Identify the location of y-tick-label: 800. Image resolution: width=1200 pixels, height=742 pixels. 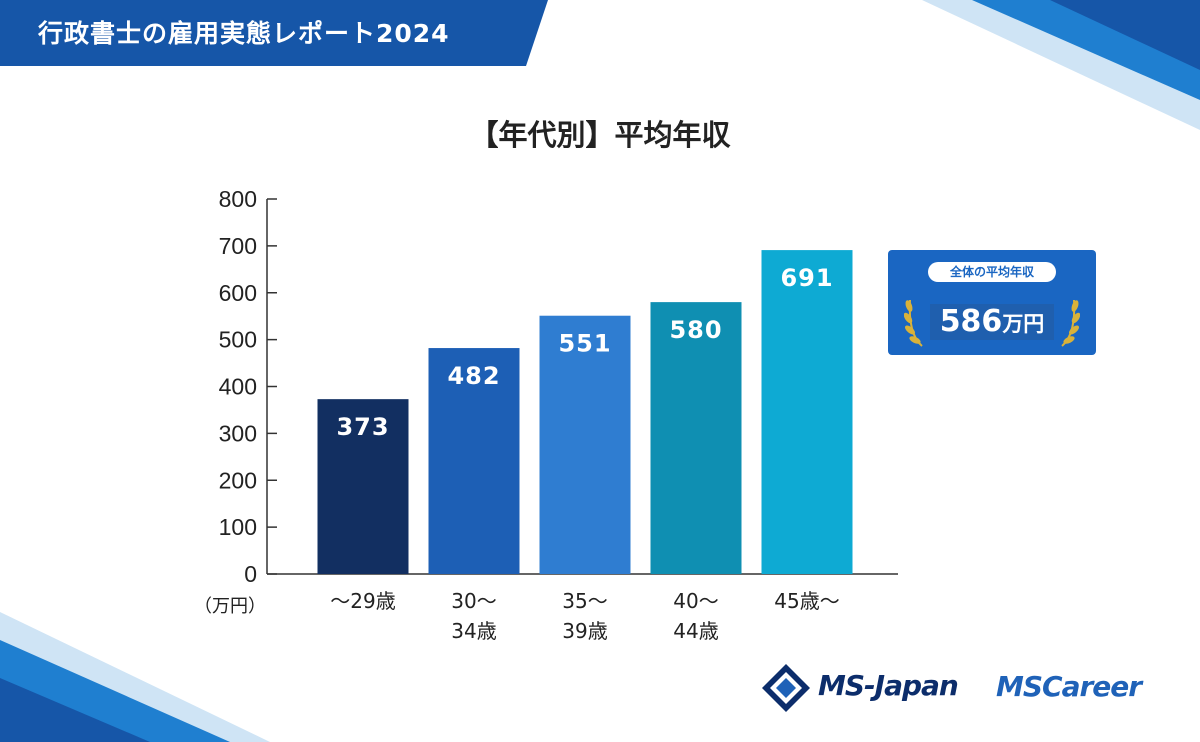
(238, 199).